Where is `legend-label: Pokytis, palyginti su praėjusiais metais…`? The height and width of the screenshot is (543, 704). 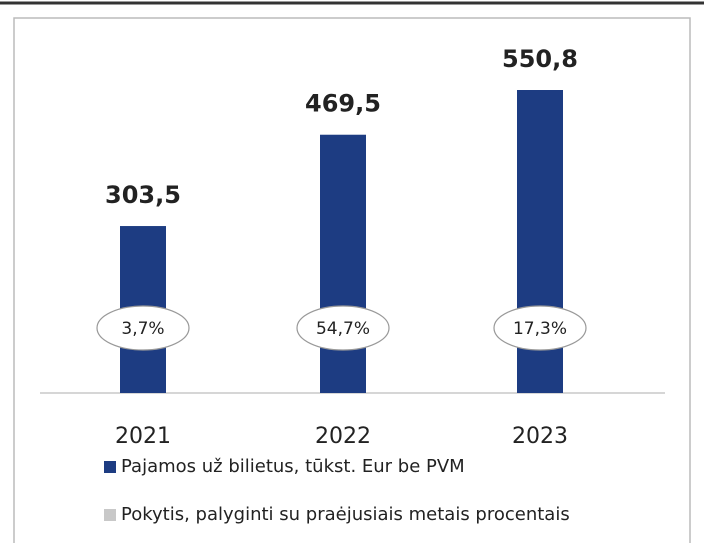
legend-label: Pokytis, palyginti su praėjusiais metais… is located at coordinates (345, 514).